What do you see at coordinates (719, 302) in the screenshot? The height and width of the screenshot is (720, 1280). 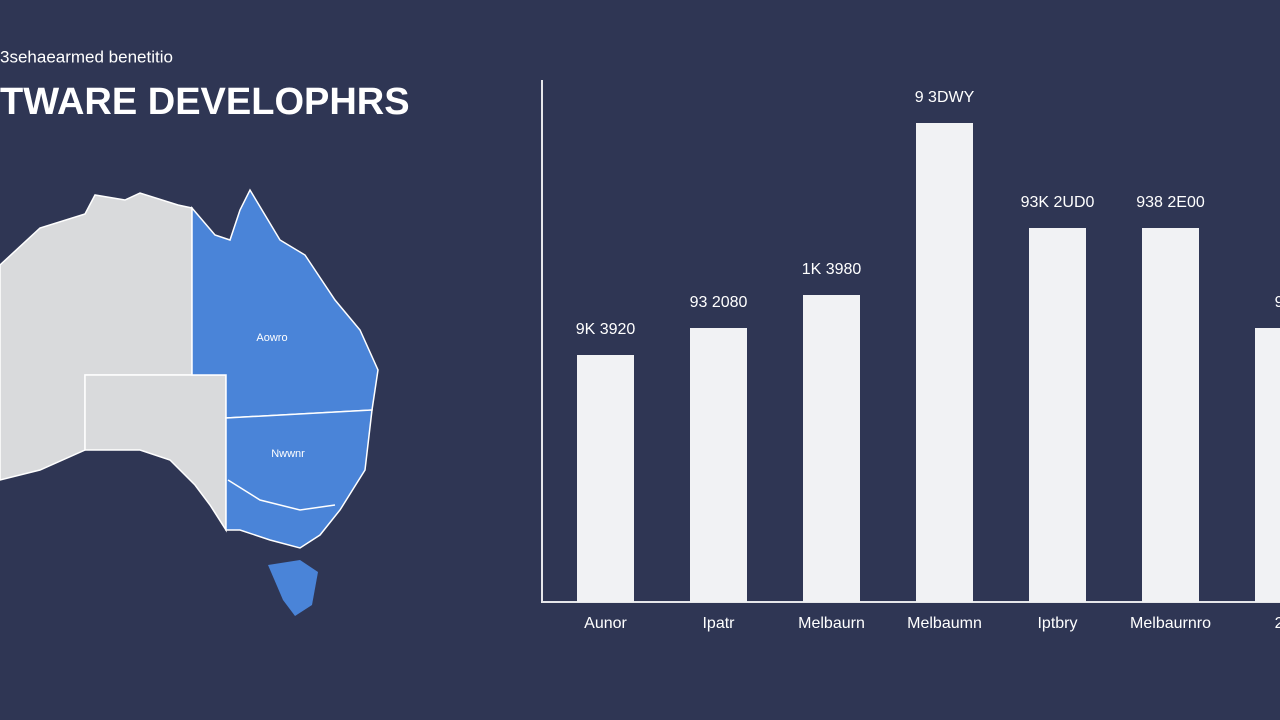 I see `value-label: 93 2080` at bounding box center [719, 302].